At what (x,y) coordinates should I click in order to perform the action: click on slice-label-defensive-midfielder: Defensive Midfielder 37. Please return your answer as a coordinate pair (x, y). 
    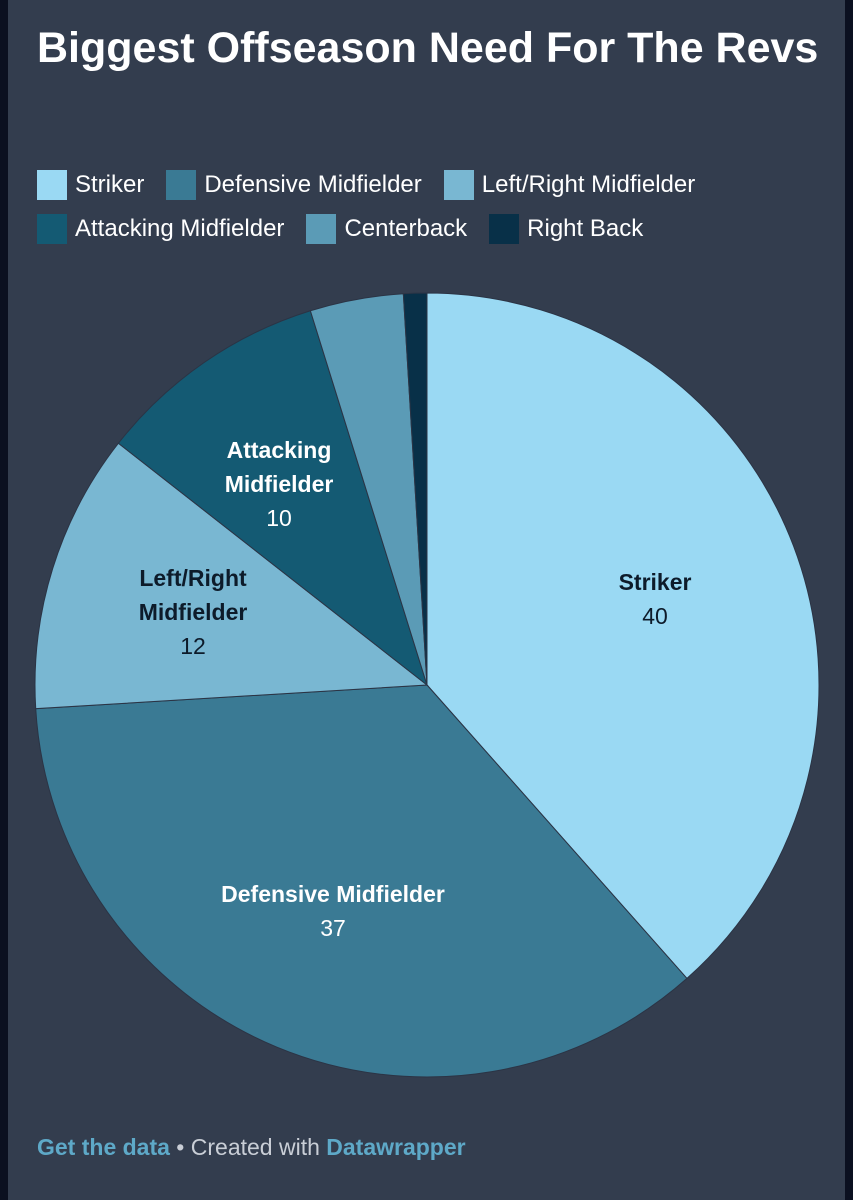
    Looking at the image, I should click on (333, 911).